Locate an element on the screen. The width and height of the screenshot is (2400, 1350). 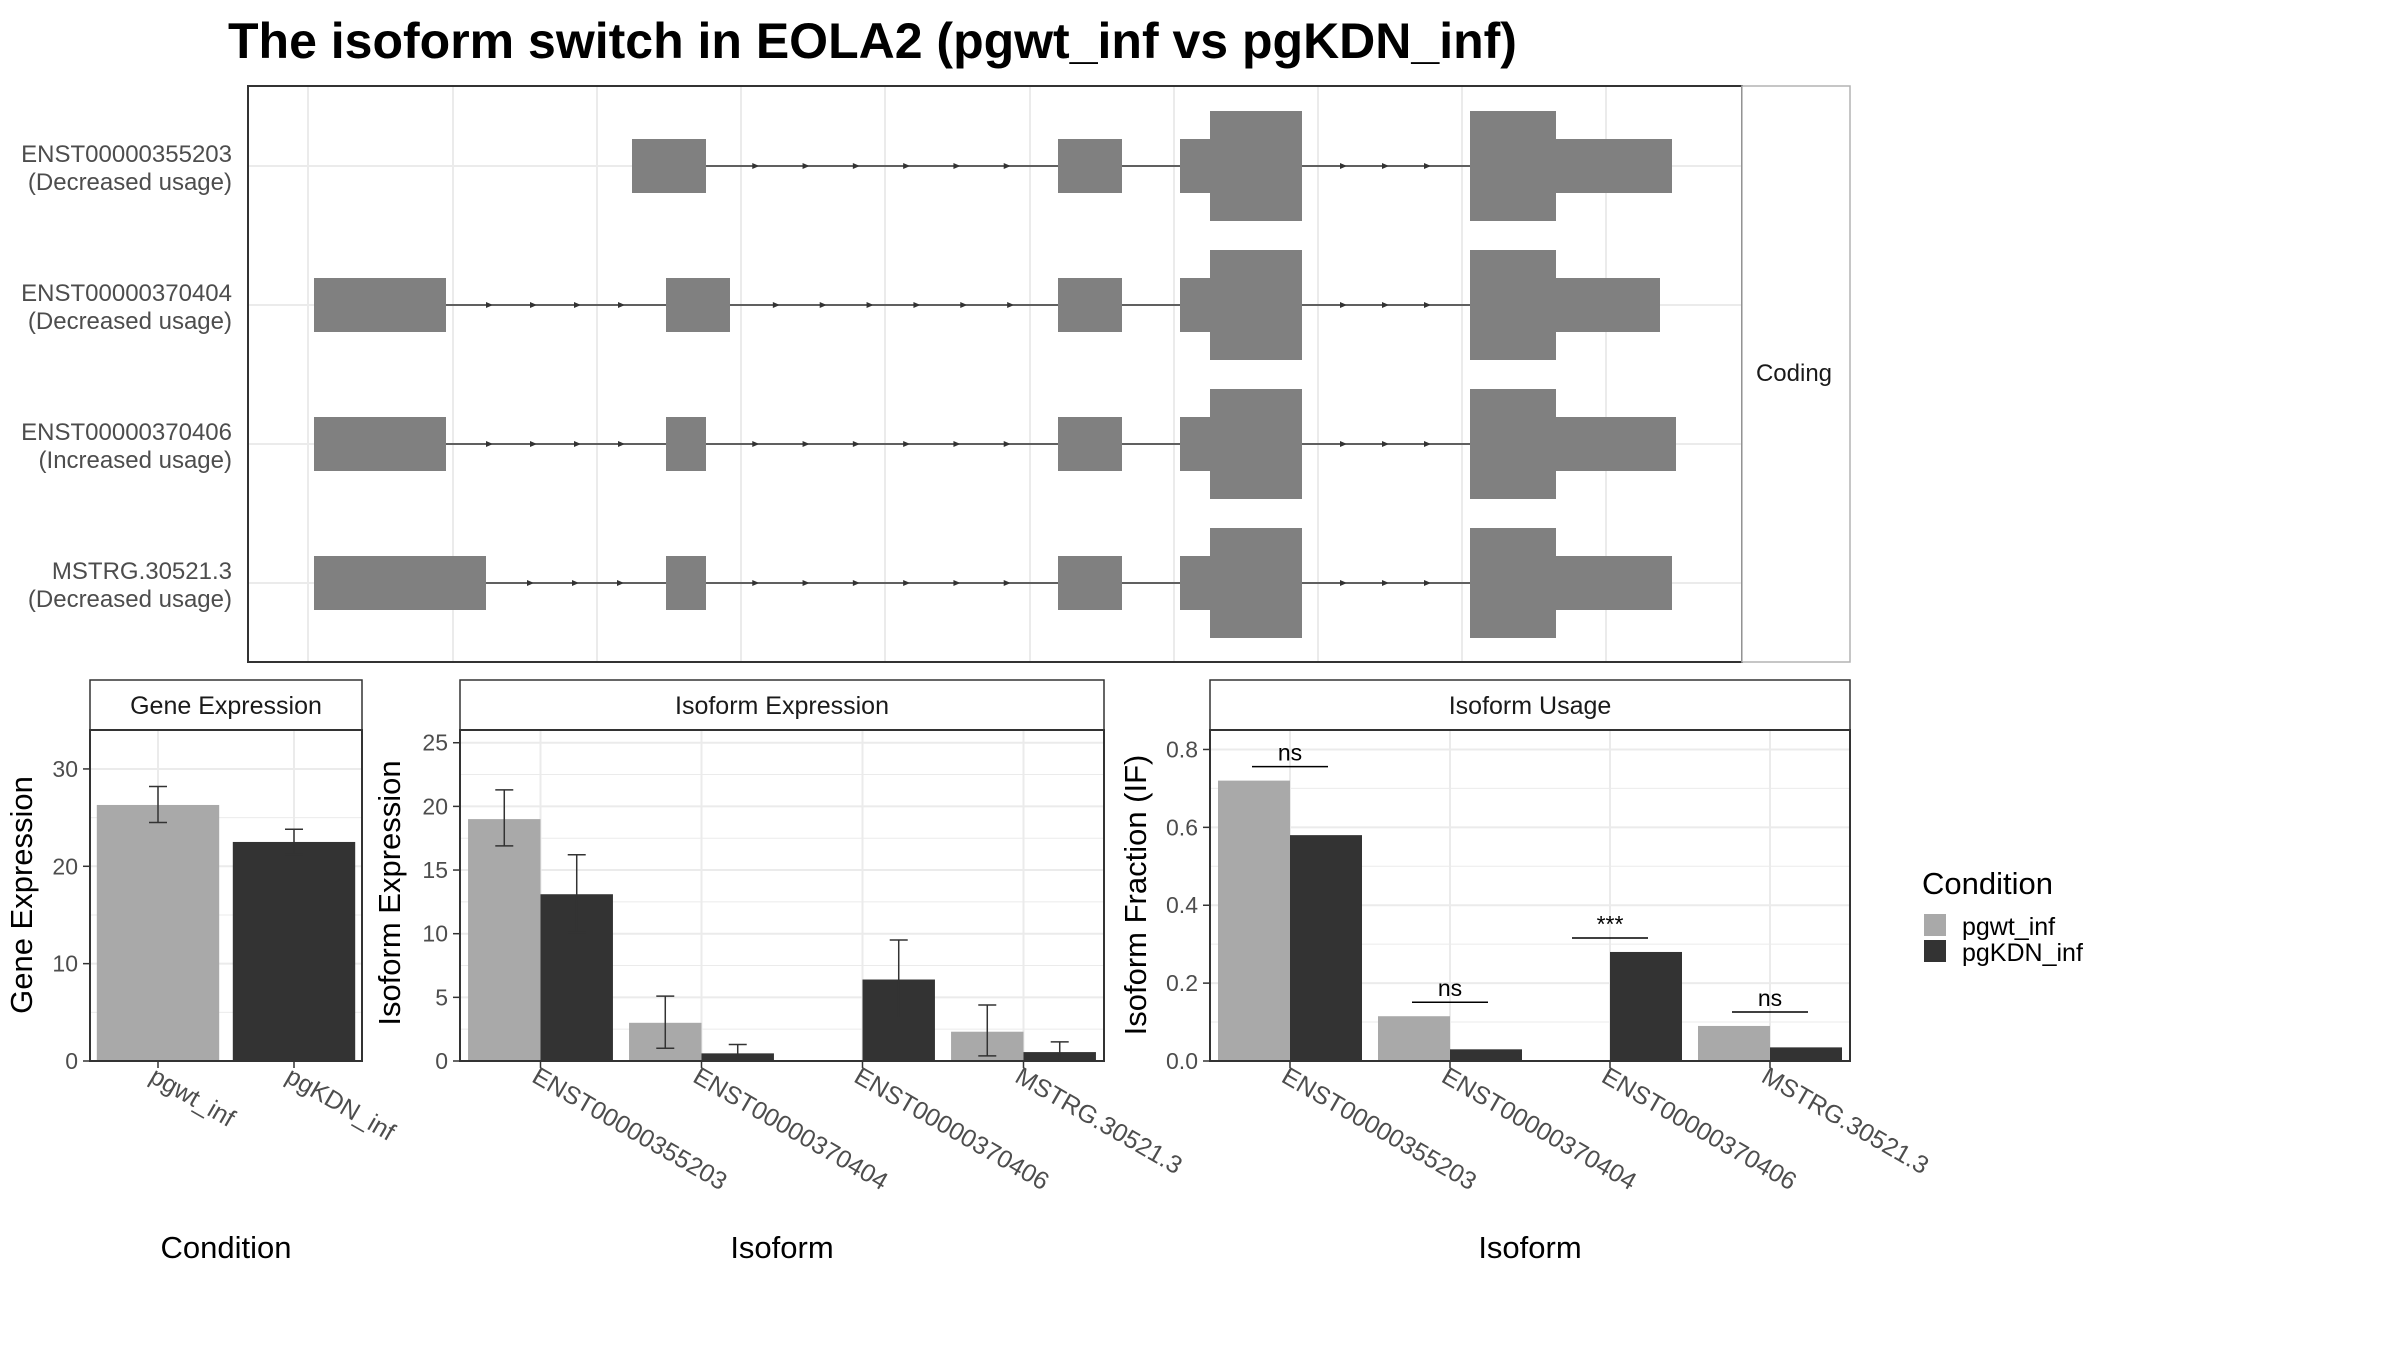
isoform-usage-bars: ns ns *** ns is located at coordinates (1530, 901).